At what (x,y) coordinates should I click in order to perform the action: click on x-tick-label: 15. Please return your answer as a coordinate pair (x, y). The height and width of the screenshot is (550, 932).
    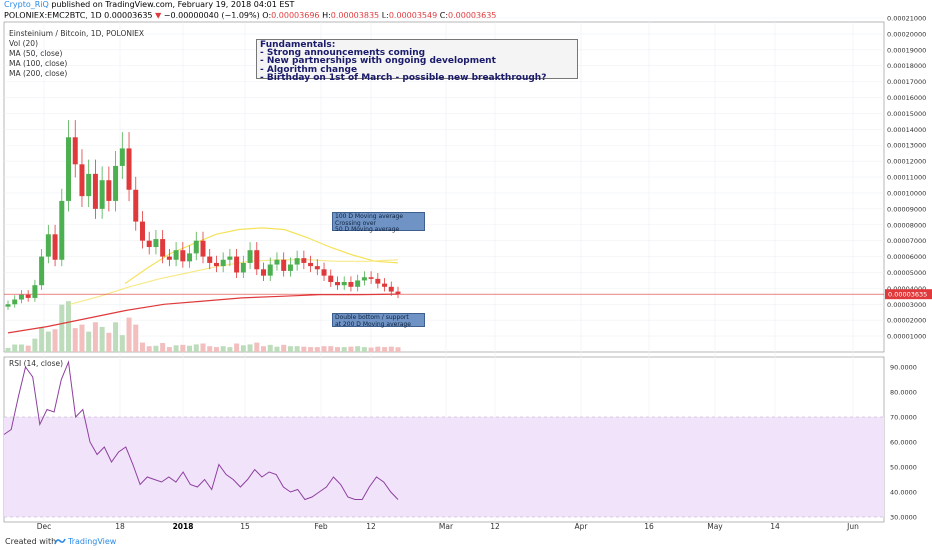
    Looking at the image, I should click on (245, 526).